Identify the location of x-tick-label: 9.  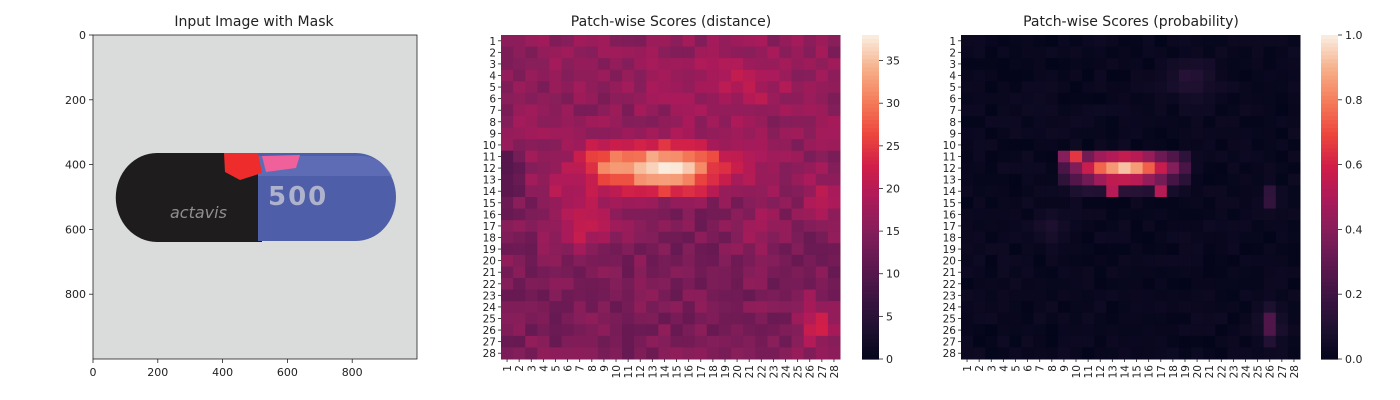
(605, 368).